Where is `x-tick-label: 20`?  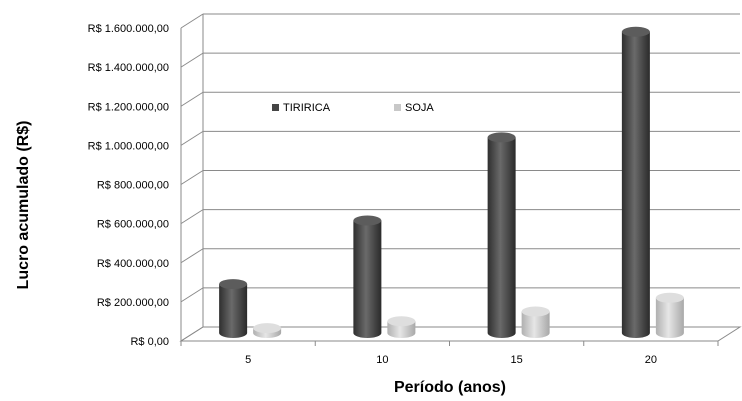 x-tick-label: 20 is located at coordinates (651, 360).